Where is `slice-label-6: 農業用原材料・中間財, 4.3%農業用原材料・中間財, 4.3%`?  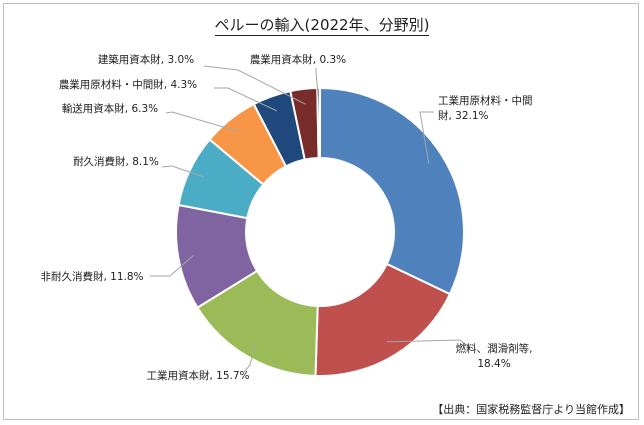
slice-label-6: 農業用原材料・中間財, 4.3%農業用原材料・中間財, 4.3% is located at coordinates (128, 84).